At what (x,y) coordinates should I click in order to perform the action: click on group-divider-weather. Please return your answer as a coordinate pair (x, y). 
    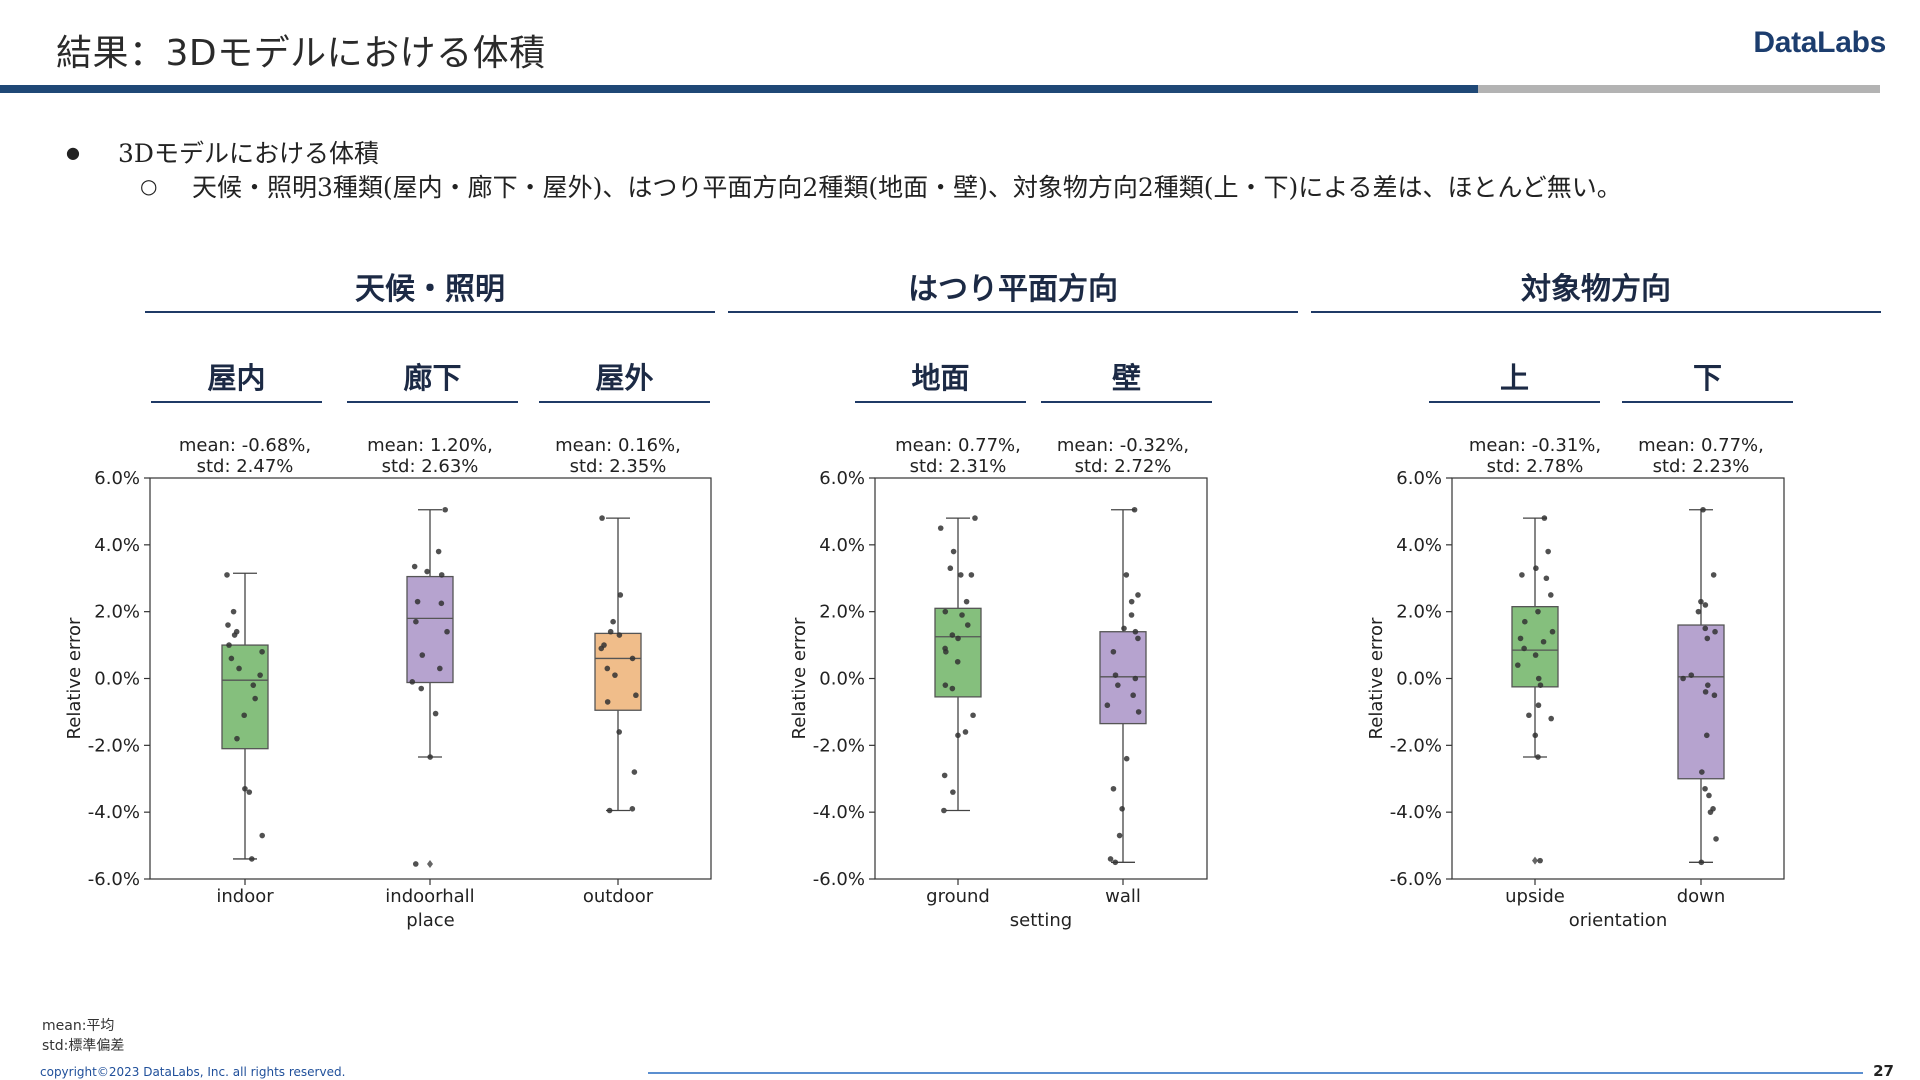
    Looking at the image, I should click on (430, 312).